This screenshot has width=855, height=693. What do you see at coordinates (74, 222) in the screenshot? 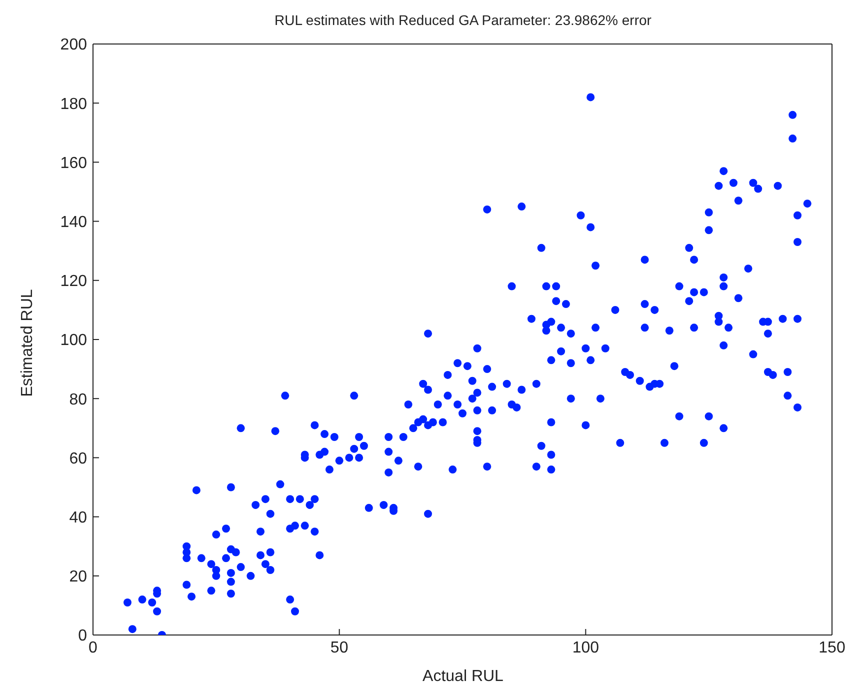
I see `y-tick-label: 140` at bounding box center [74, 222].